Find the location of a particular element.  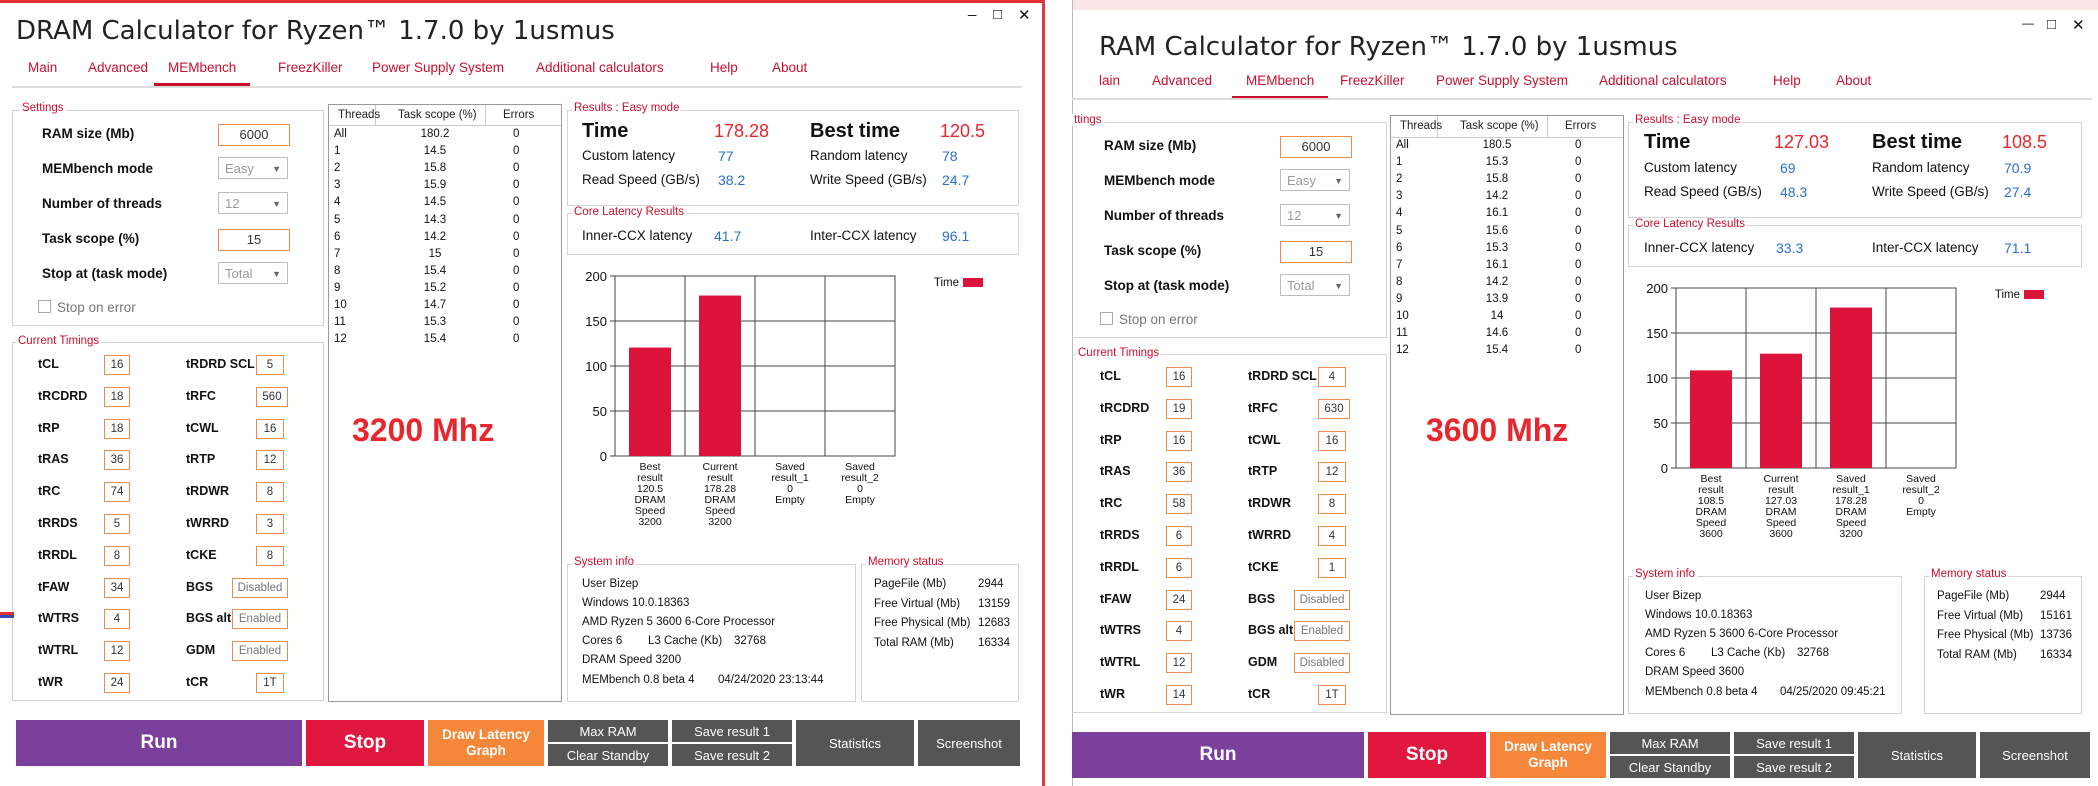

timing-field-twrrd: 4 is located at coordinates (1332, 536).